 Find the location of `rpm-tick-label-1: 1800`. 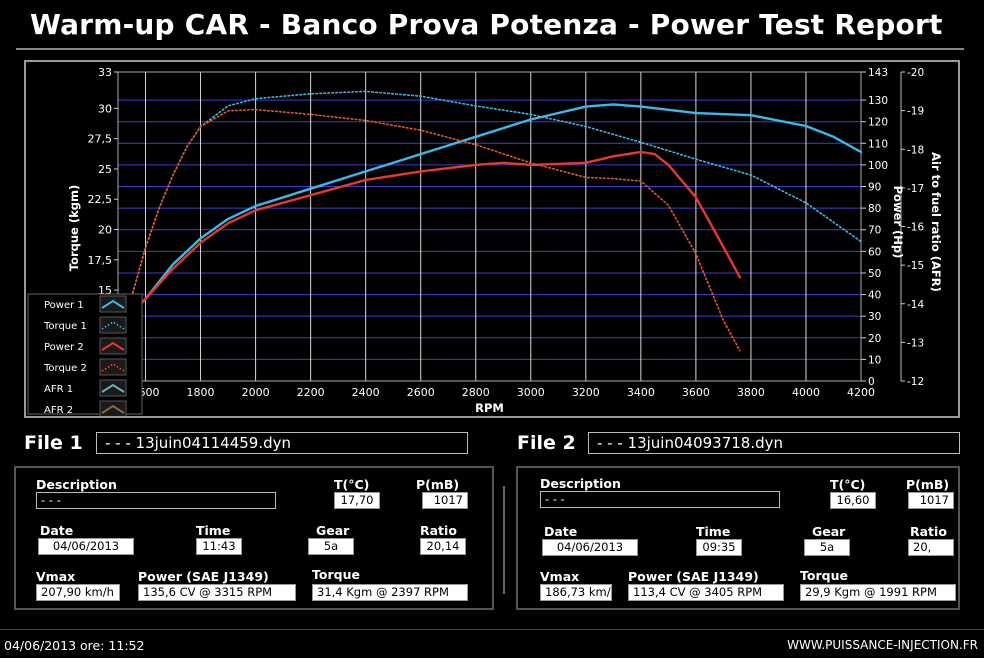

rpm-tick-label-1: 1800 is located at coordinates (201, 392).